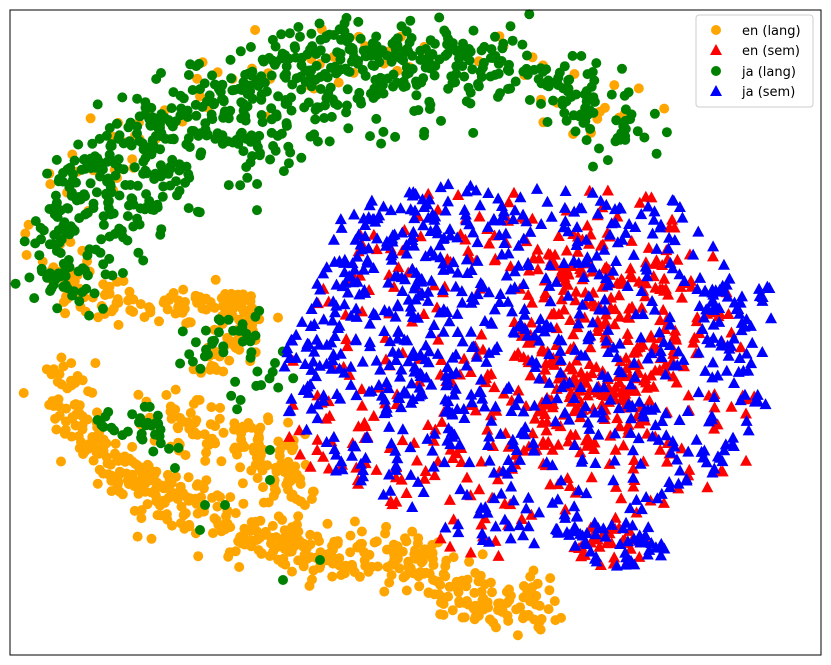 Image resolution: width=831 pixels, height=665 pixels. Describe the element at coordinates (771, 31) in the screenshot. I see `legend-label-en-lang: en (lang)` at that location.